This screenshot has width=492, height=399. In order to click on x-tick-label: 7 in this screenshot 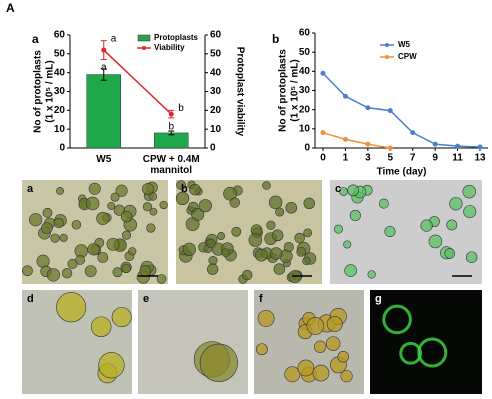, I will do `click(413, 158)`.